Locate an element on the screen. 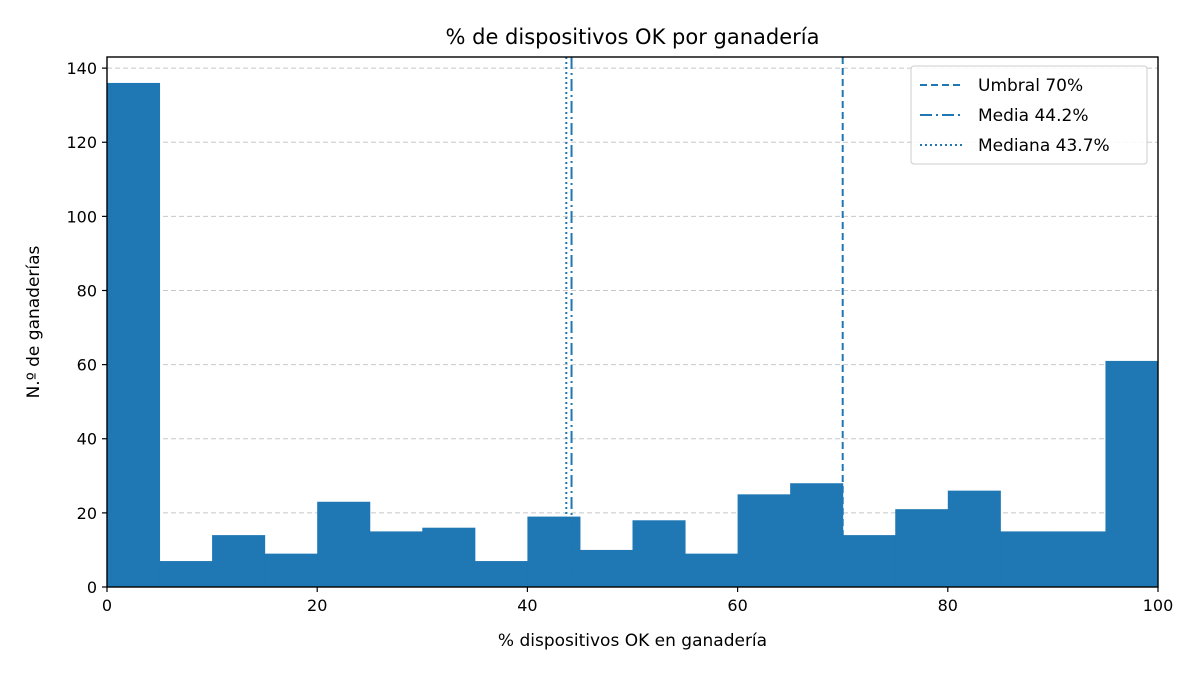 Image resolution: width=1200 pixels, height=675 pixels. legend: Umbral 70% Media 44.2% Mediana 43.7% is located at coordinates (1029, 115).